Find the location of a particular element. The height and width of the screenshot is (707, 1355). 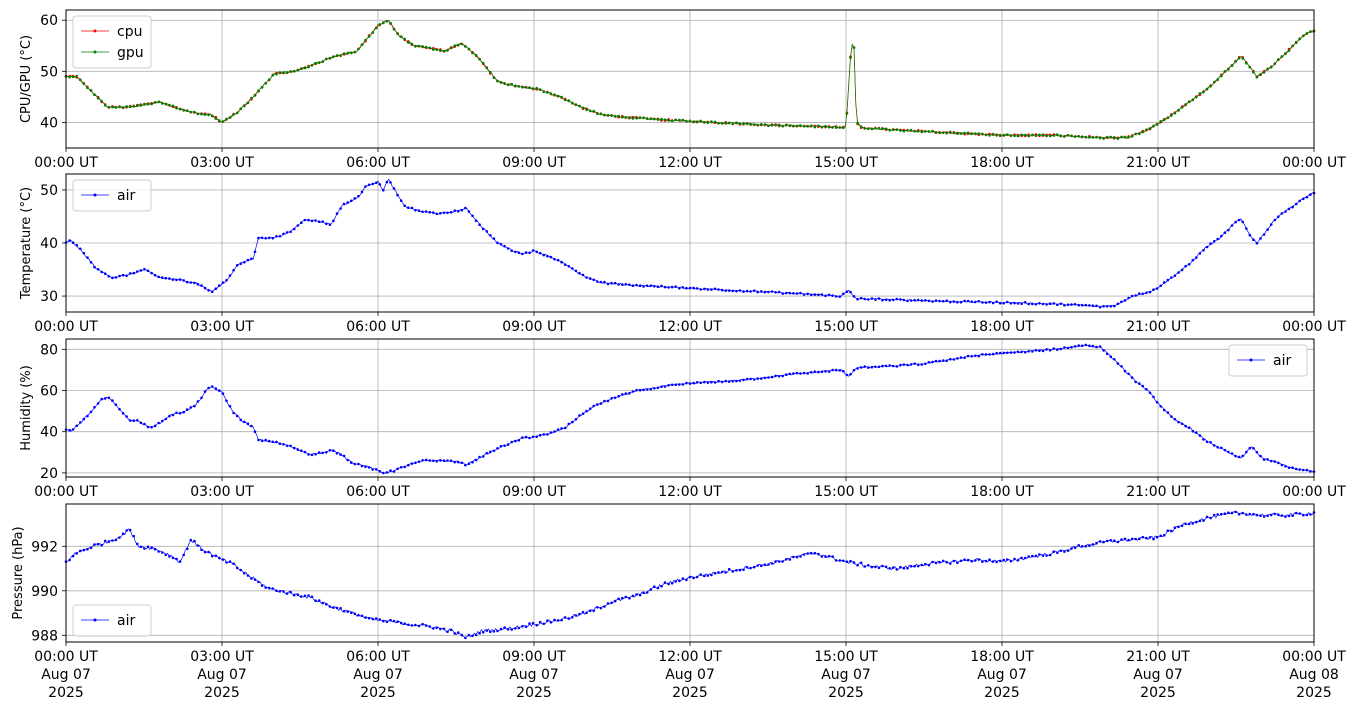

y-tick-label: 988 is located at coordinates (44, 636).